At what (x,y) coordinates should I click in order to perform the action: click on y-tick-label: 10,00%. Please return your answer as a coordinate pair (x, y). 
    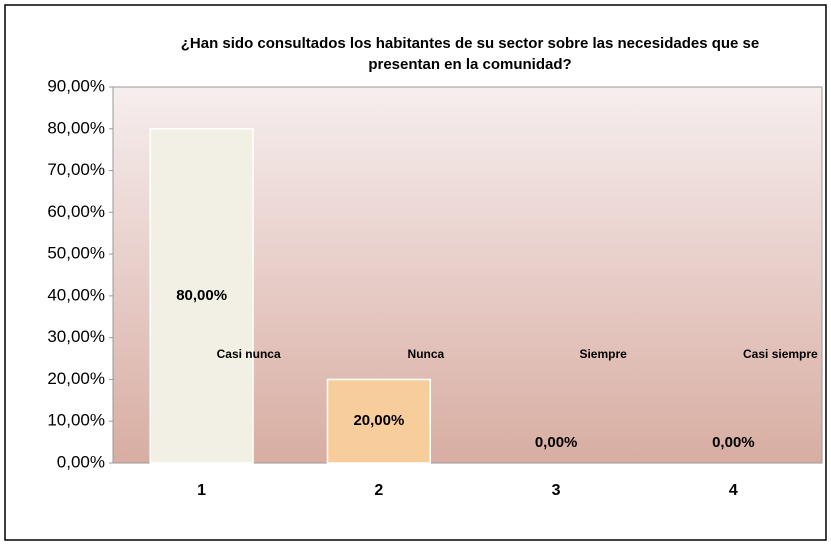
    Looking at the image, I should click on (76, 420).